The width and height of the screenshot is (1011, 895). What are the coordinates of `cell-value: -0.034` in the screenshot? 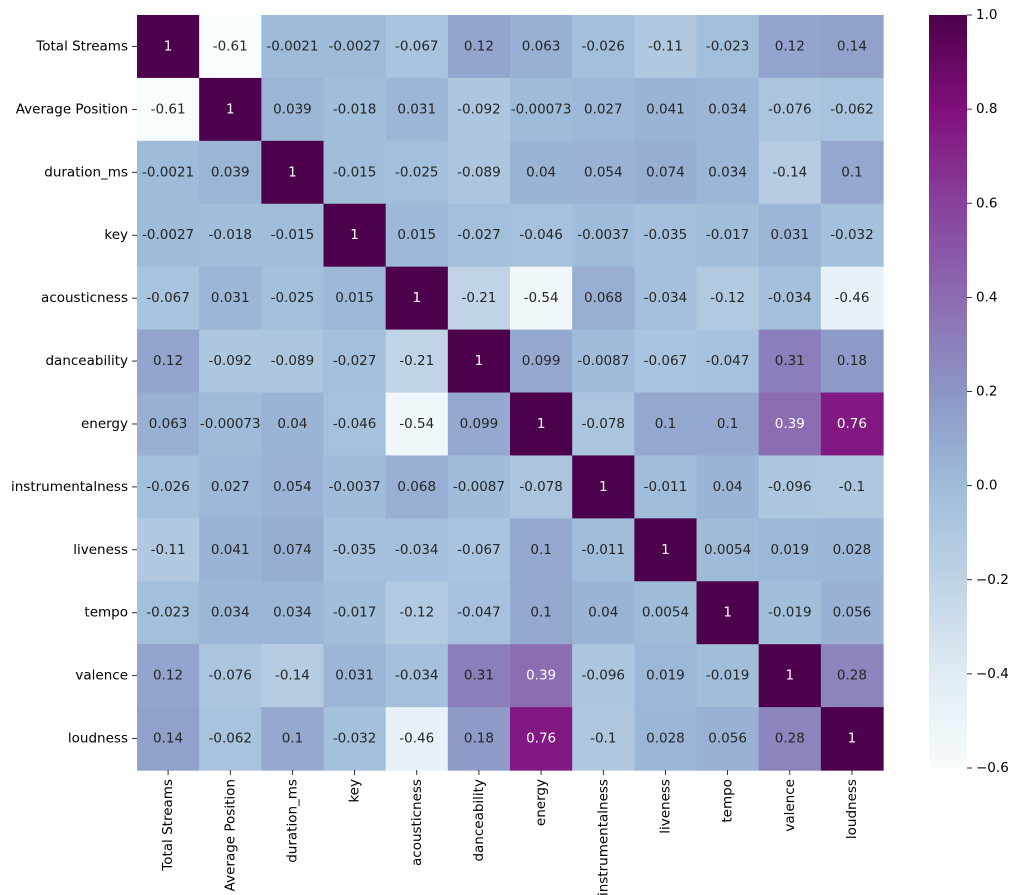 It's located at (417, 550).